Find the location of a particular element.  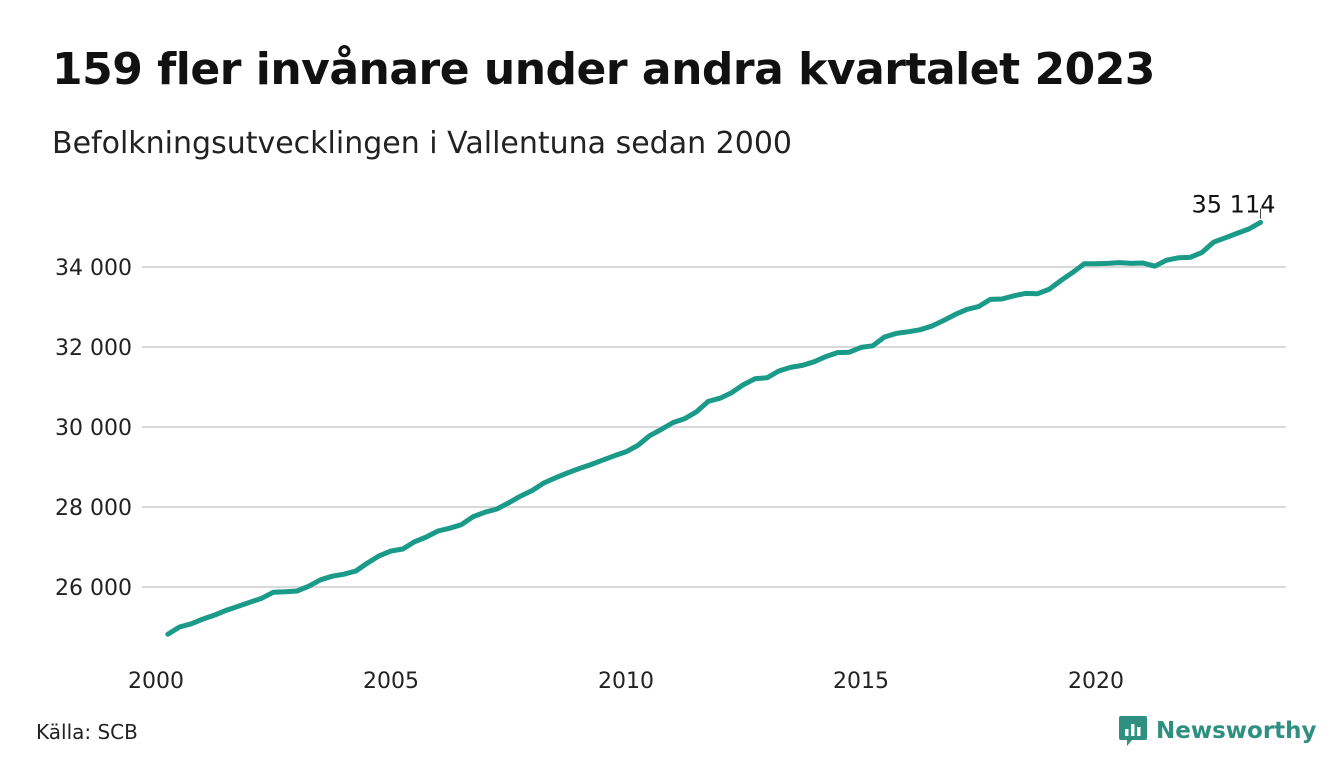

x-tick-label: 2005 is located at coordinates (391, 681).